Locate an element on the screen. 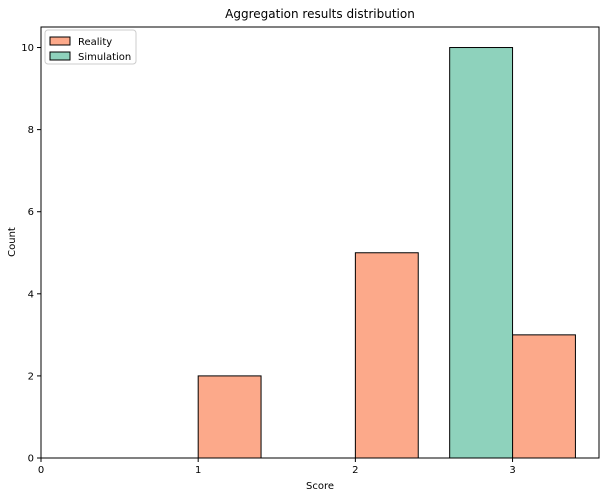 This screenshot has height=496, width=606. y-tick-label: 2 is located at coordinates (31, 376).